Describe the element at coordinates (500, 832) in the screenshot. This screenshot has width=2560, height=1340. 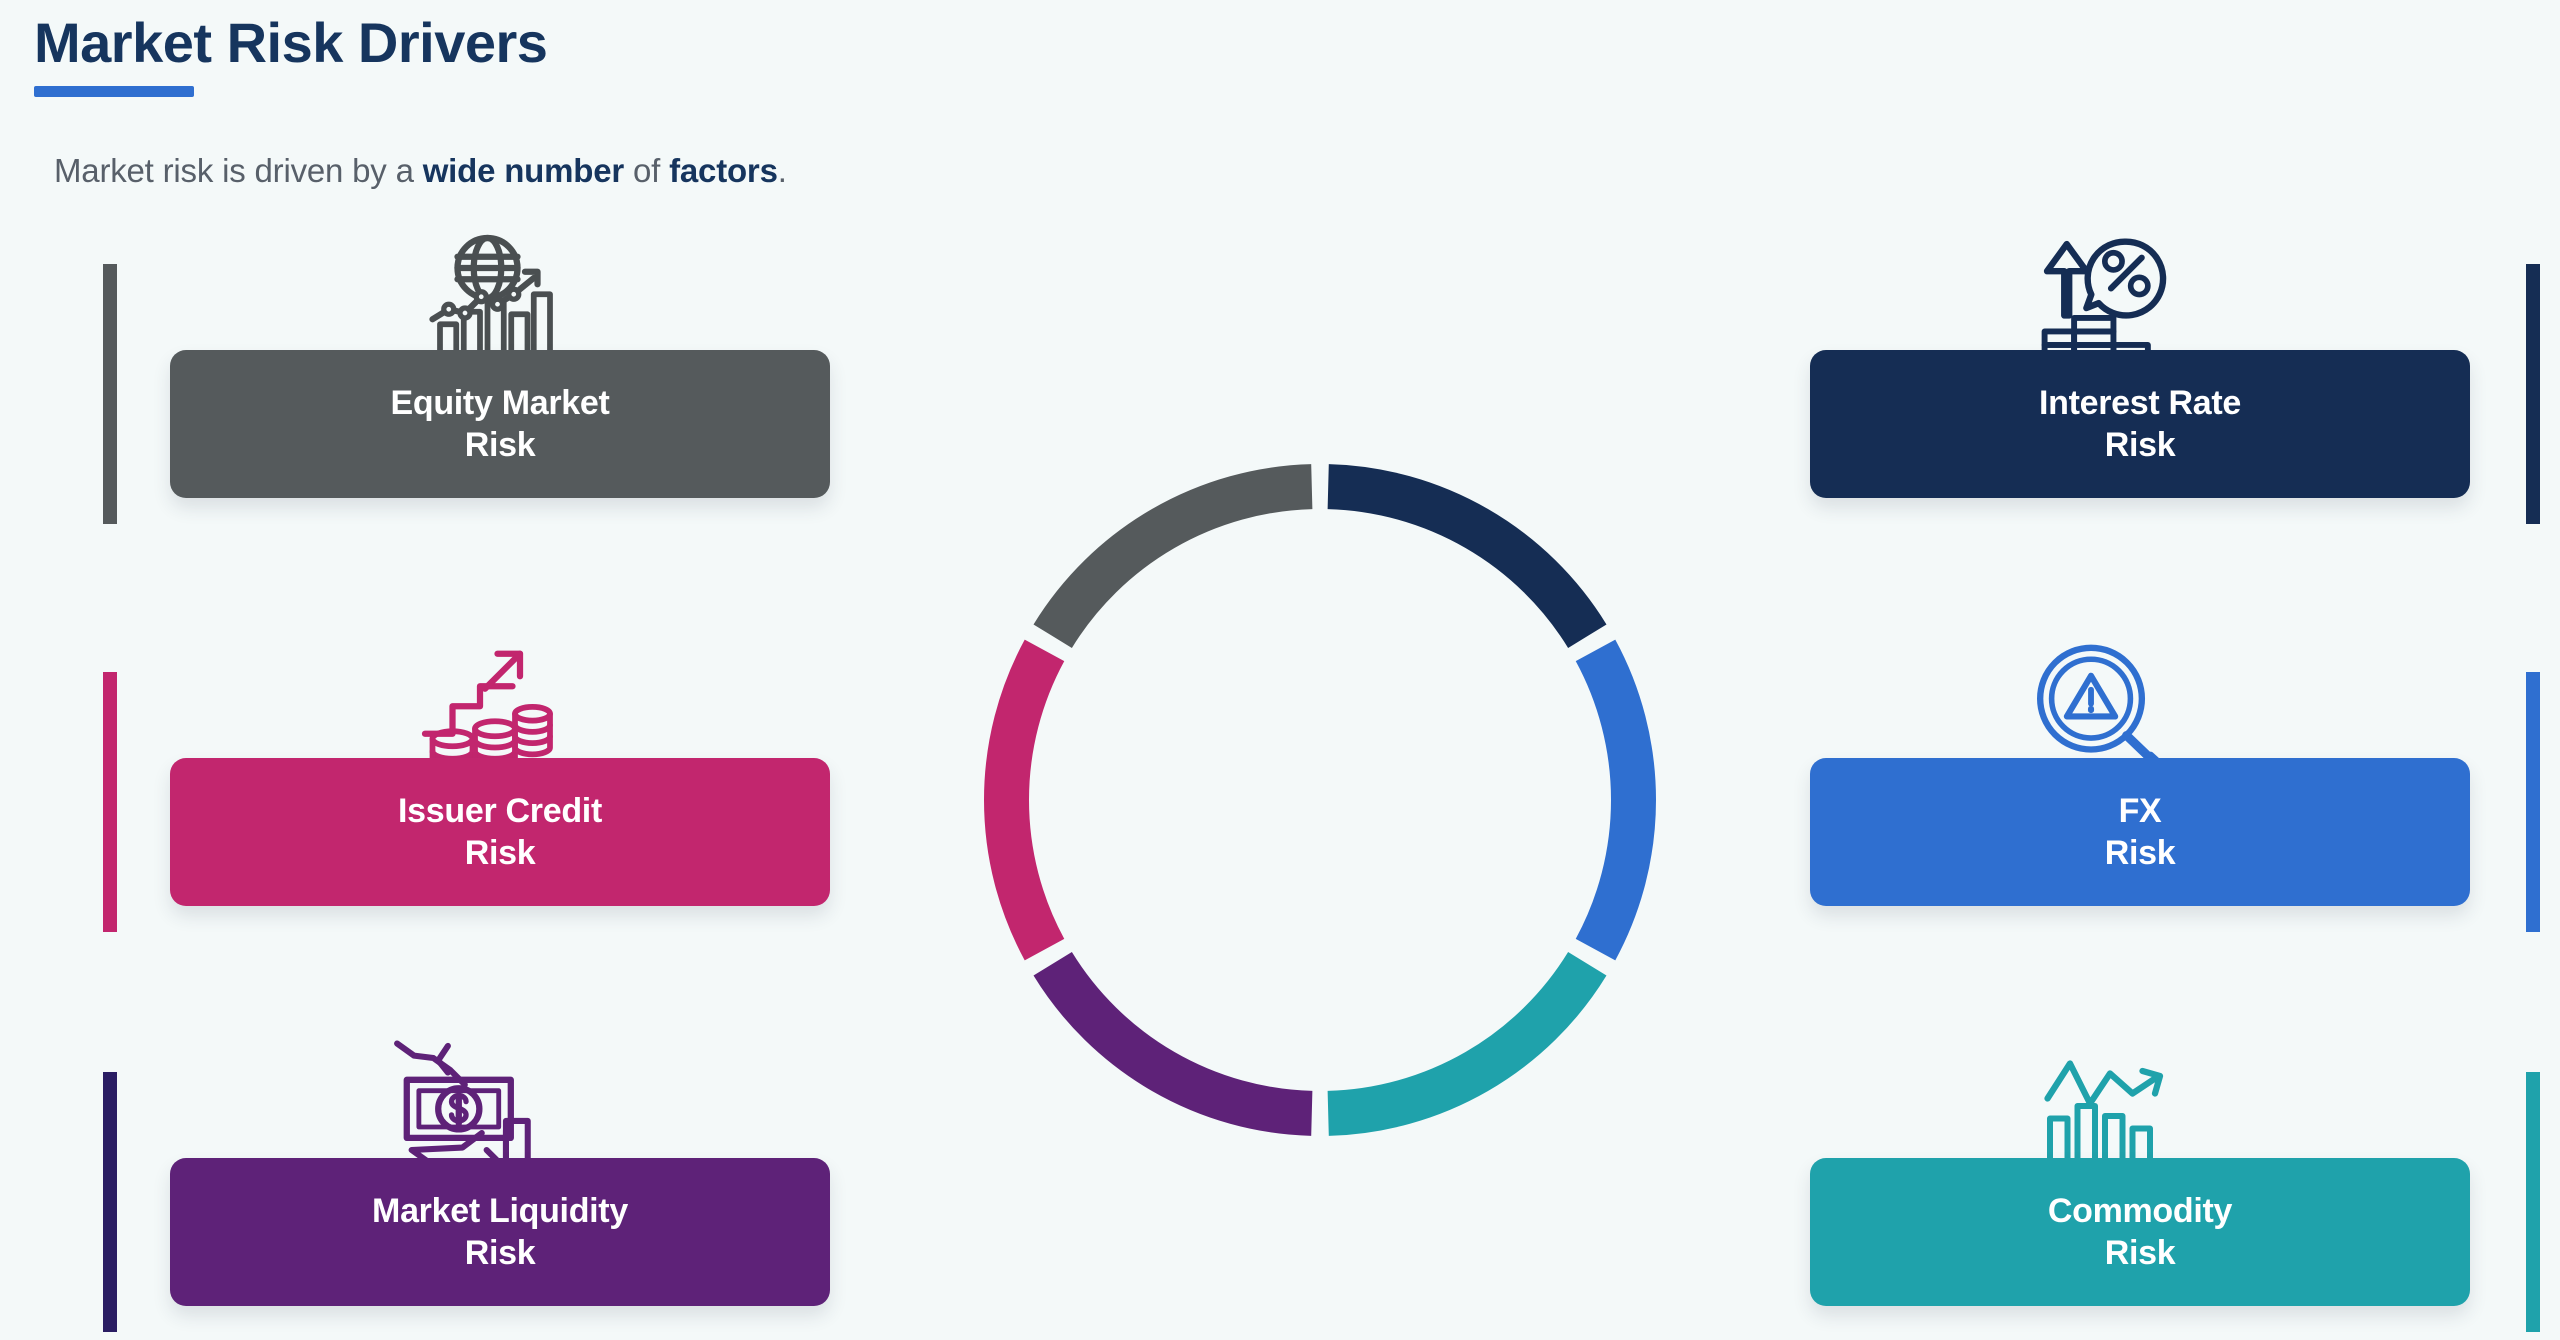
I see `card-issuer-credit-risk: Issuer Credit Risk` at that location.